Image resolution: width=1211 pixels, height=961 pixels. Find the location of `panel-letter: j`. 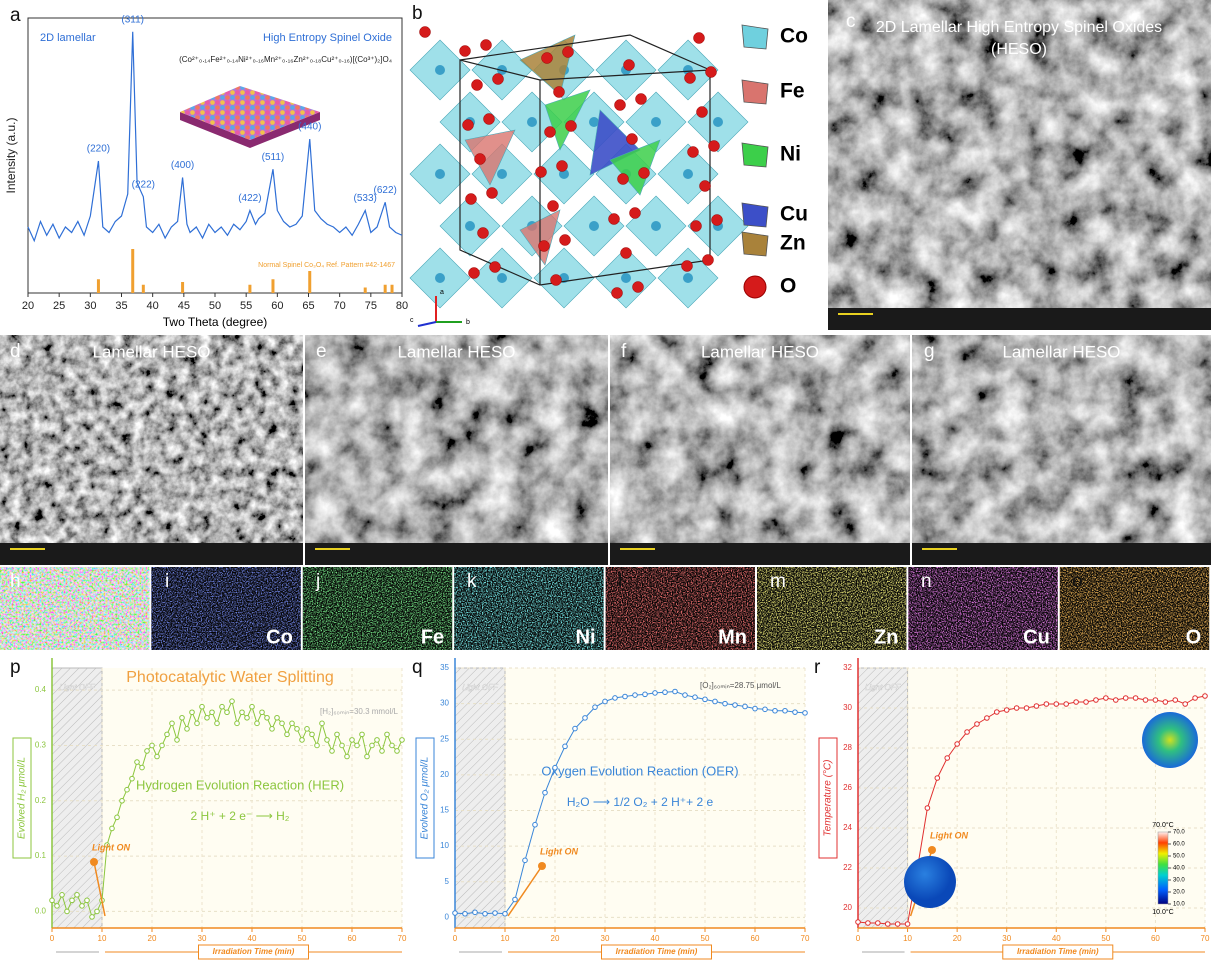

panel-letter: j is located at coordinates (317, 581).